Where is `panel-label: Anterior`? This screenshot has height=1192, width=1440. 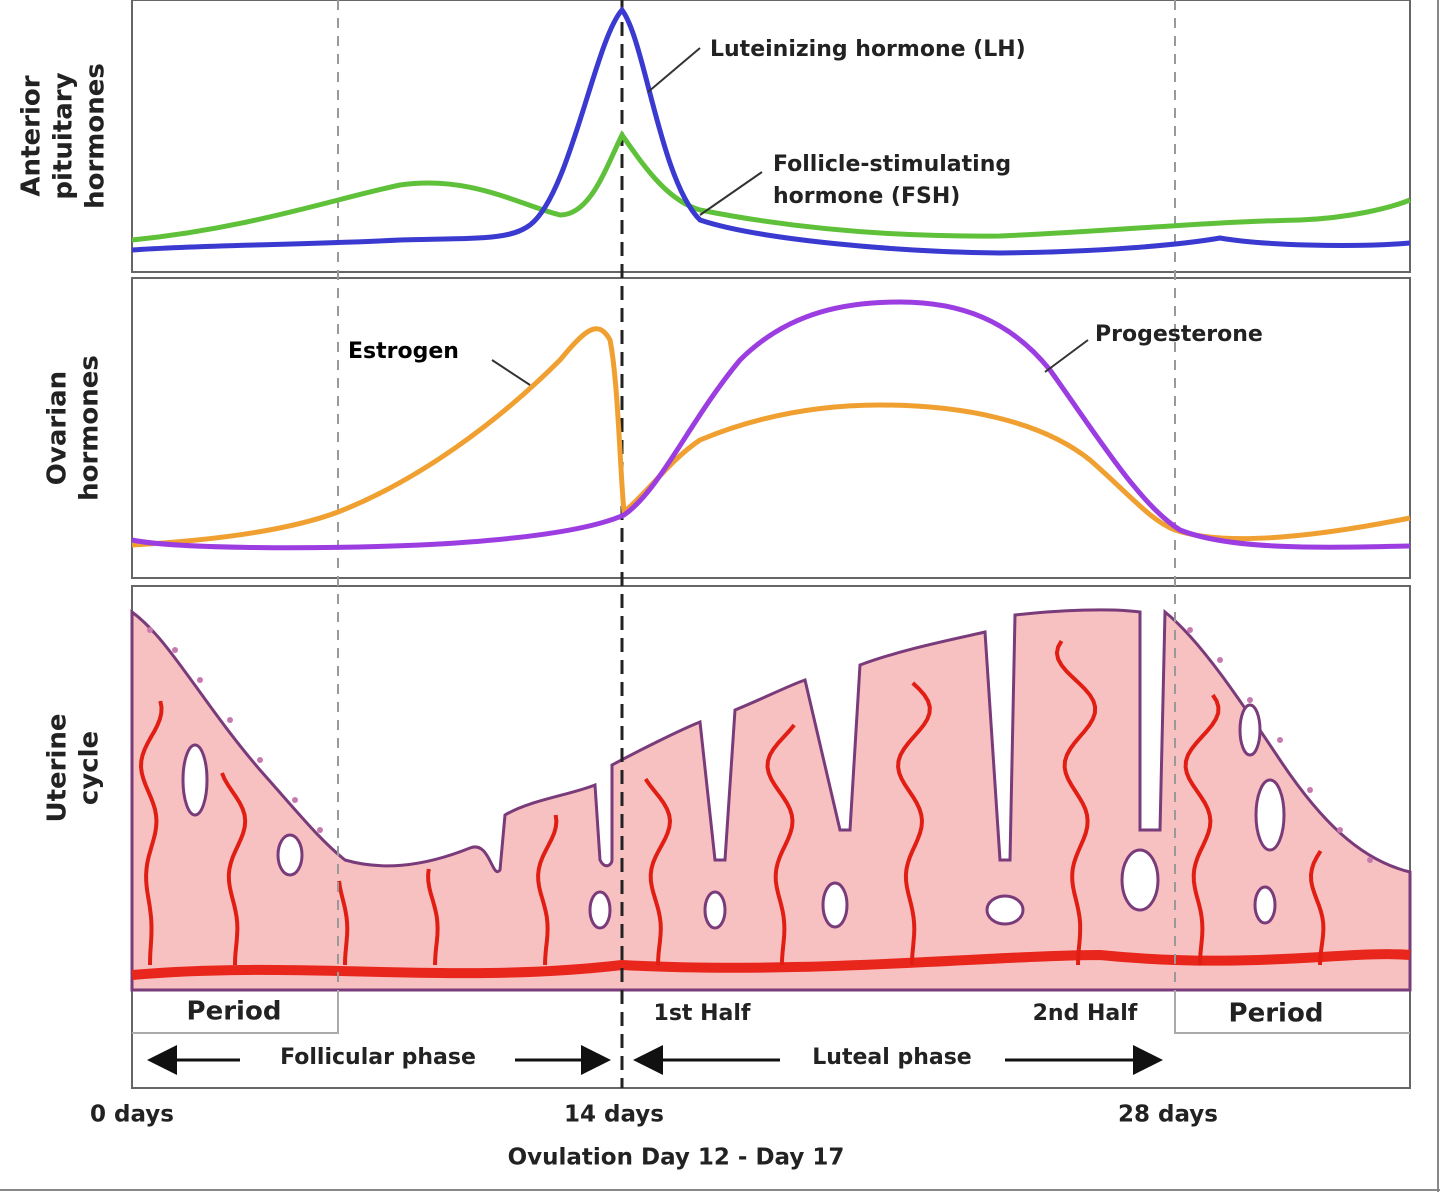 panel-label: Anterior is located at coordinates (32, 135).